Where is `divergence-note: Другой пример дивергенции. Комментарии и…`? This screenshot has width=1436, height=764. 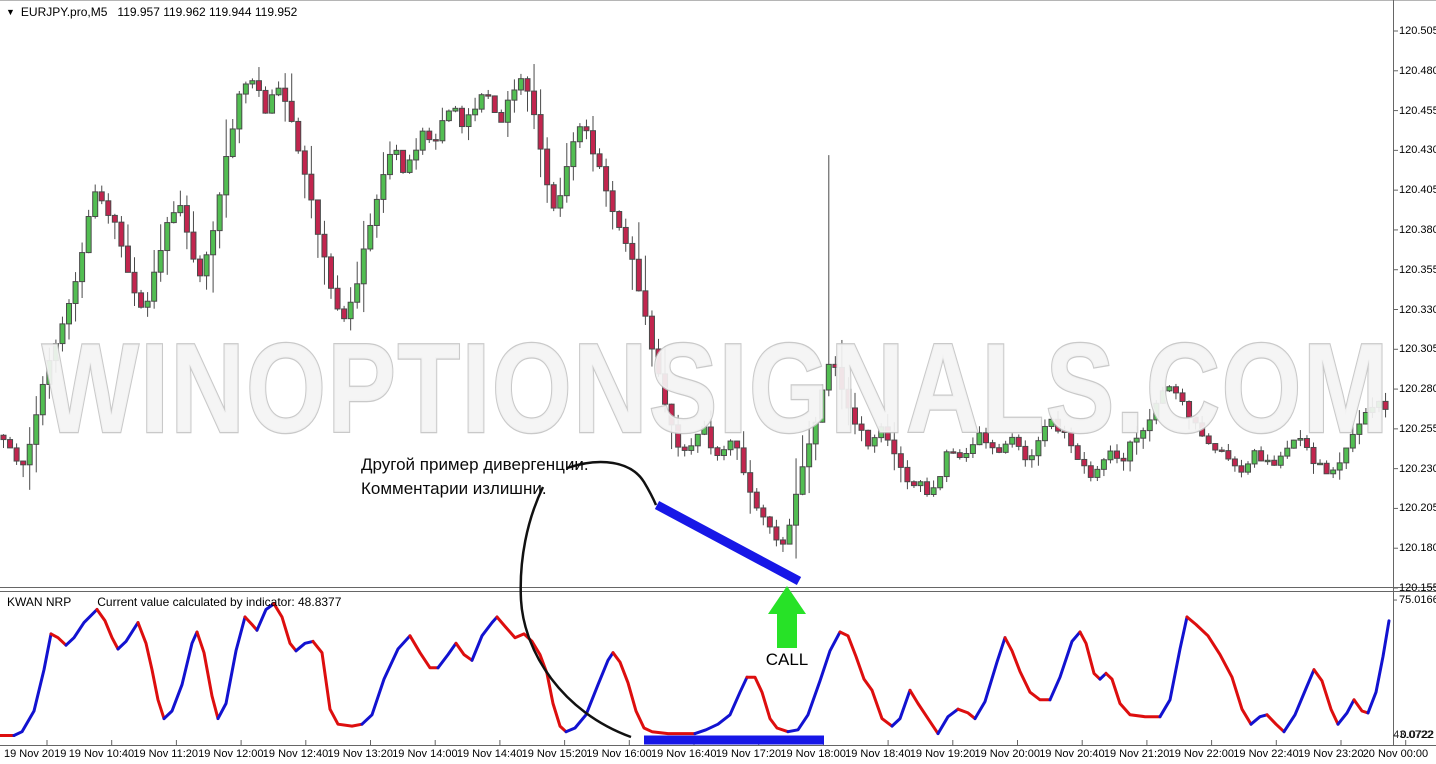 divergence-note: Другой пример дивергенции. Комментарии и… is located at coordinates (475, 477).